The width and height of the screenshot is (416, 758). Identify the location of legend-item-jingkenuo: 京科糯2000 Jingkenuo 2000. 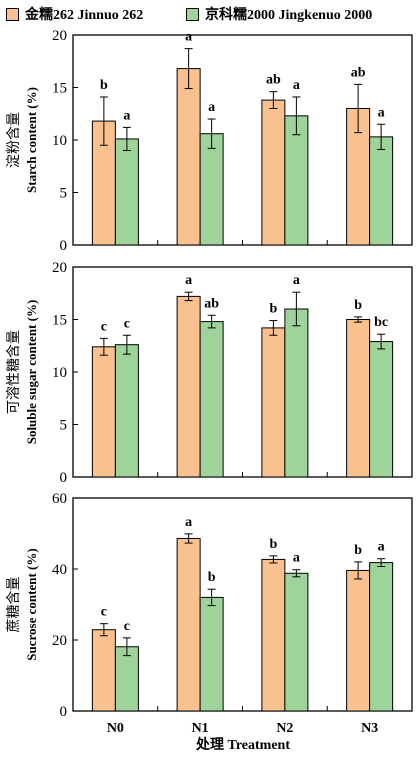
(279, 14).